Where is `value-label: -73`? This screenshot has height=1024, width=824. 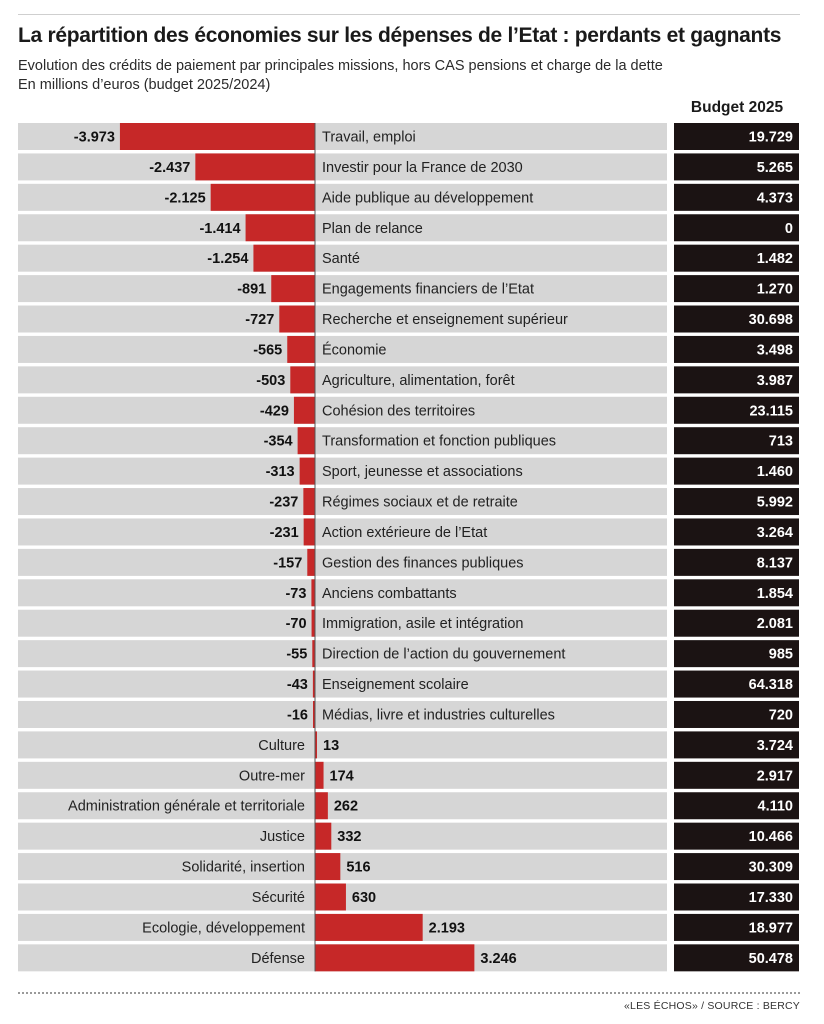 value-label: -73 is located at coordinates (295, 594).